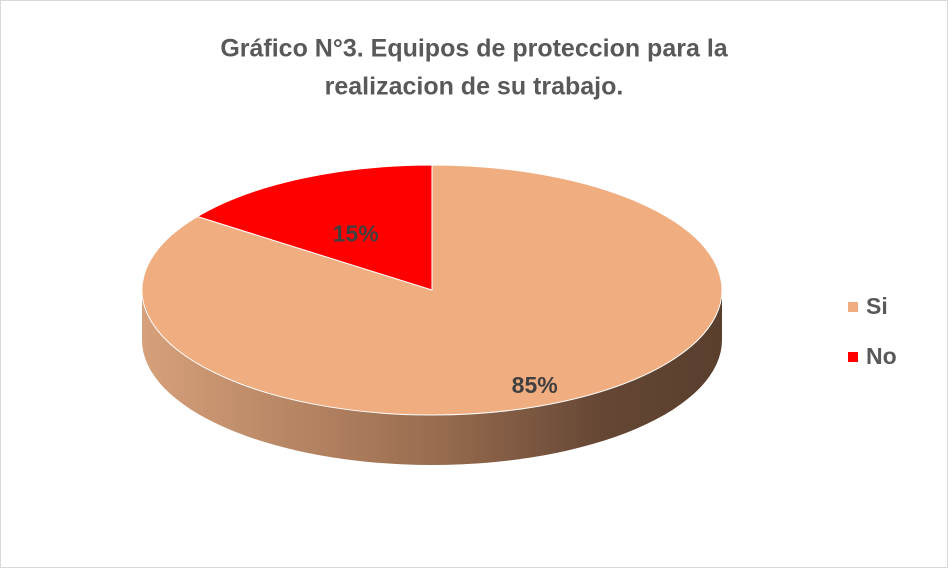 Image resolution: width=948 pixels, height=568 pixels. What do you see at coordinates (474, 87) in the screenshot?
I see `title-line: realizacion de su trabajo.` at bounding box center [474, 87].